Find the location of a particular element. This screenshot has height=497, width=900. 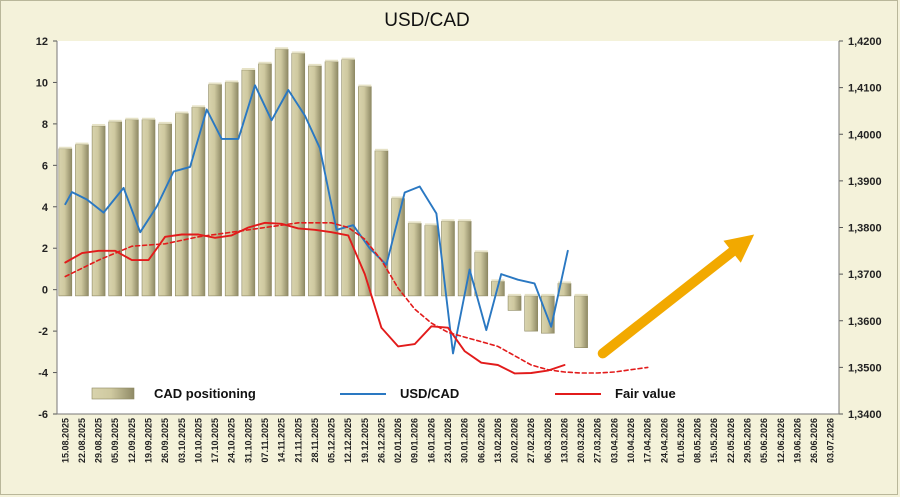

x-tick-label: 15.05.2026 is located at coordinates (714, 440).